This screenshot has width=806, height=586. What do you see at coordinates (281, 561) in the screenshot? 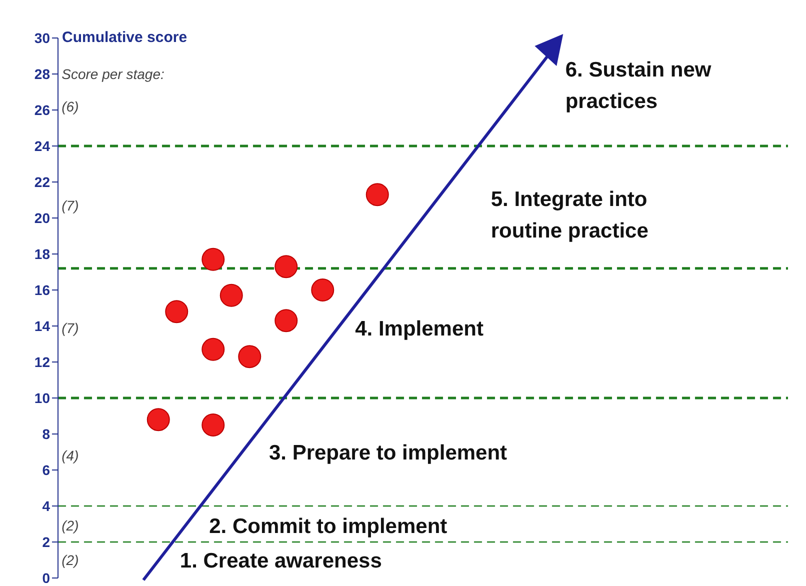
I see `annotation: 1. Create awareness` at bounding box center [281, 561].